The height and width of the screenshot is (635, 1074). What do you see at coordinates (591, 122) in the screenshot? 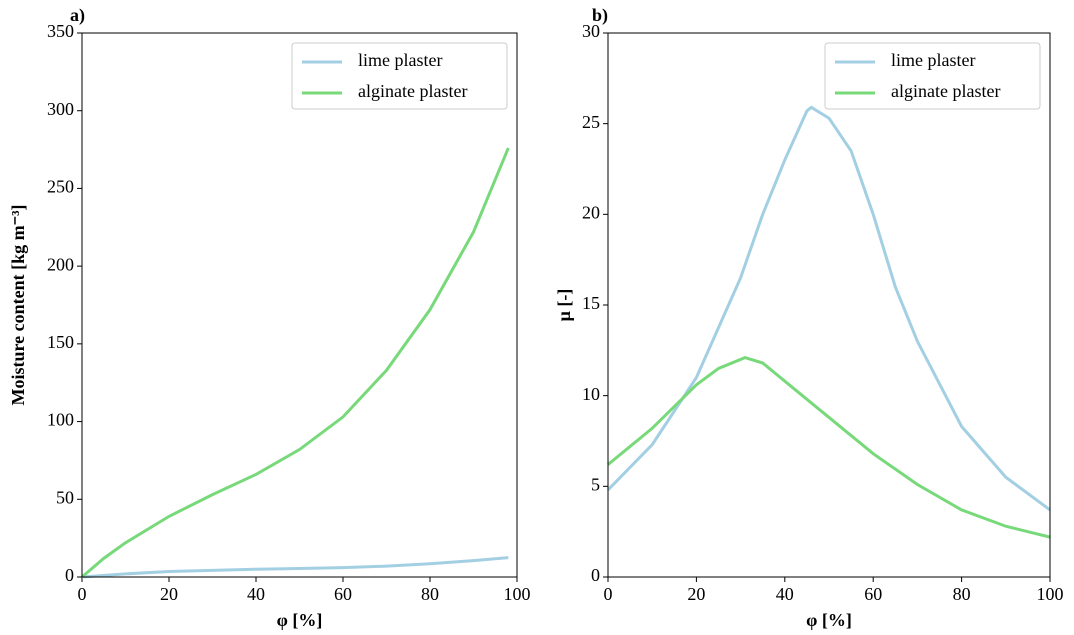
I see `y-tick-label: 25` at bounding box center [591, 122].